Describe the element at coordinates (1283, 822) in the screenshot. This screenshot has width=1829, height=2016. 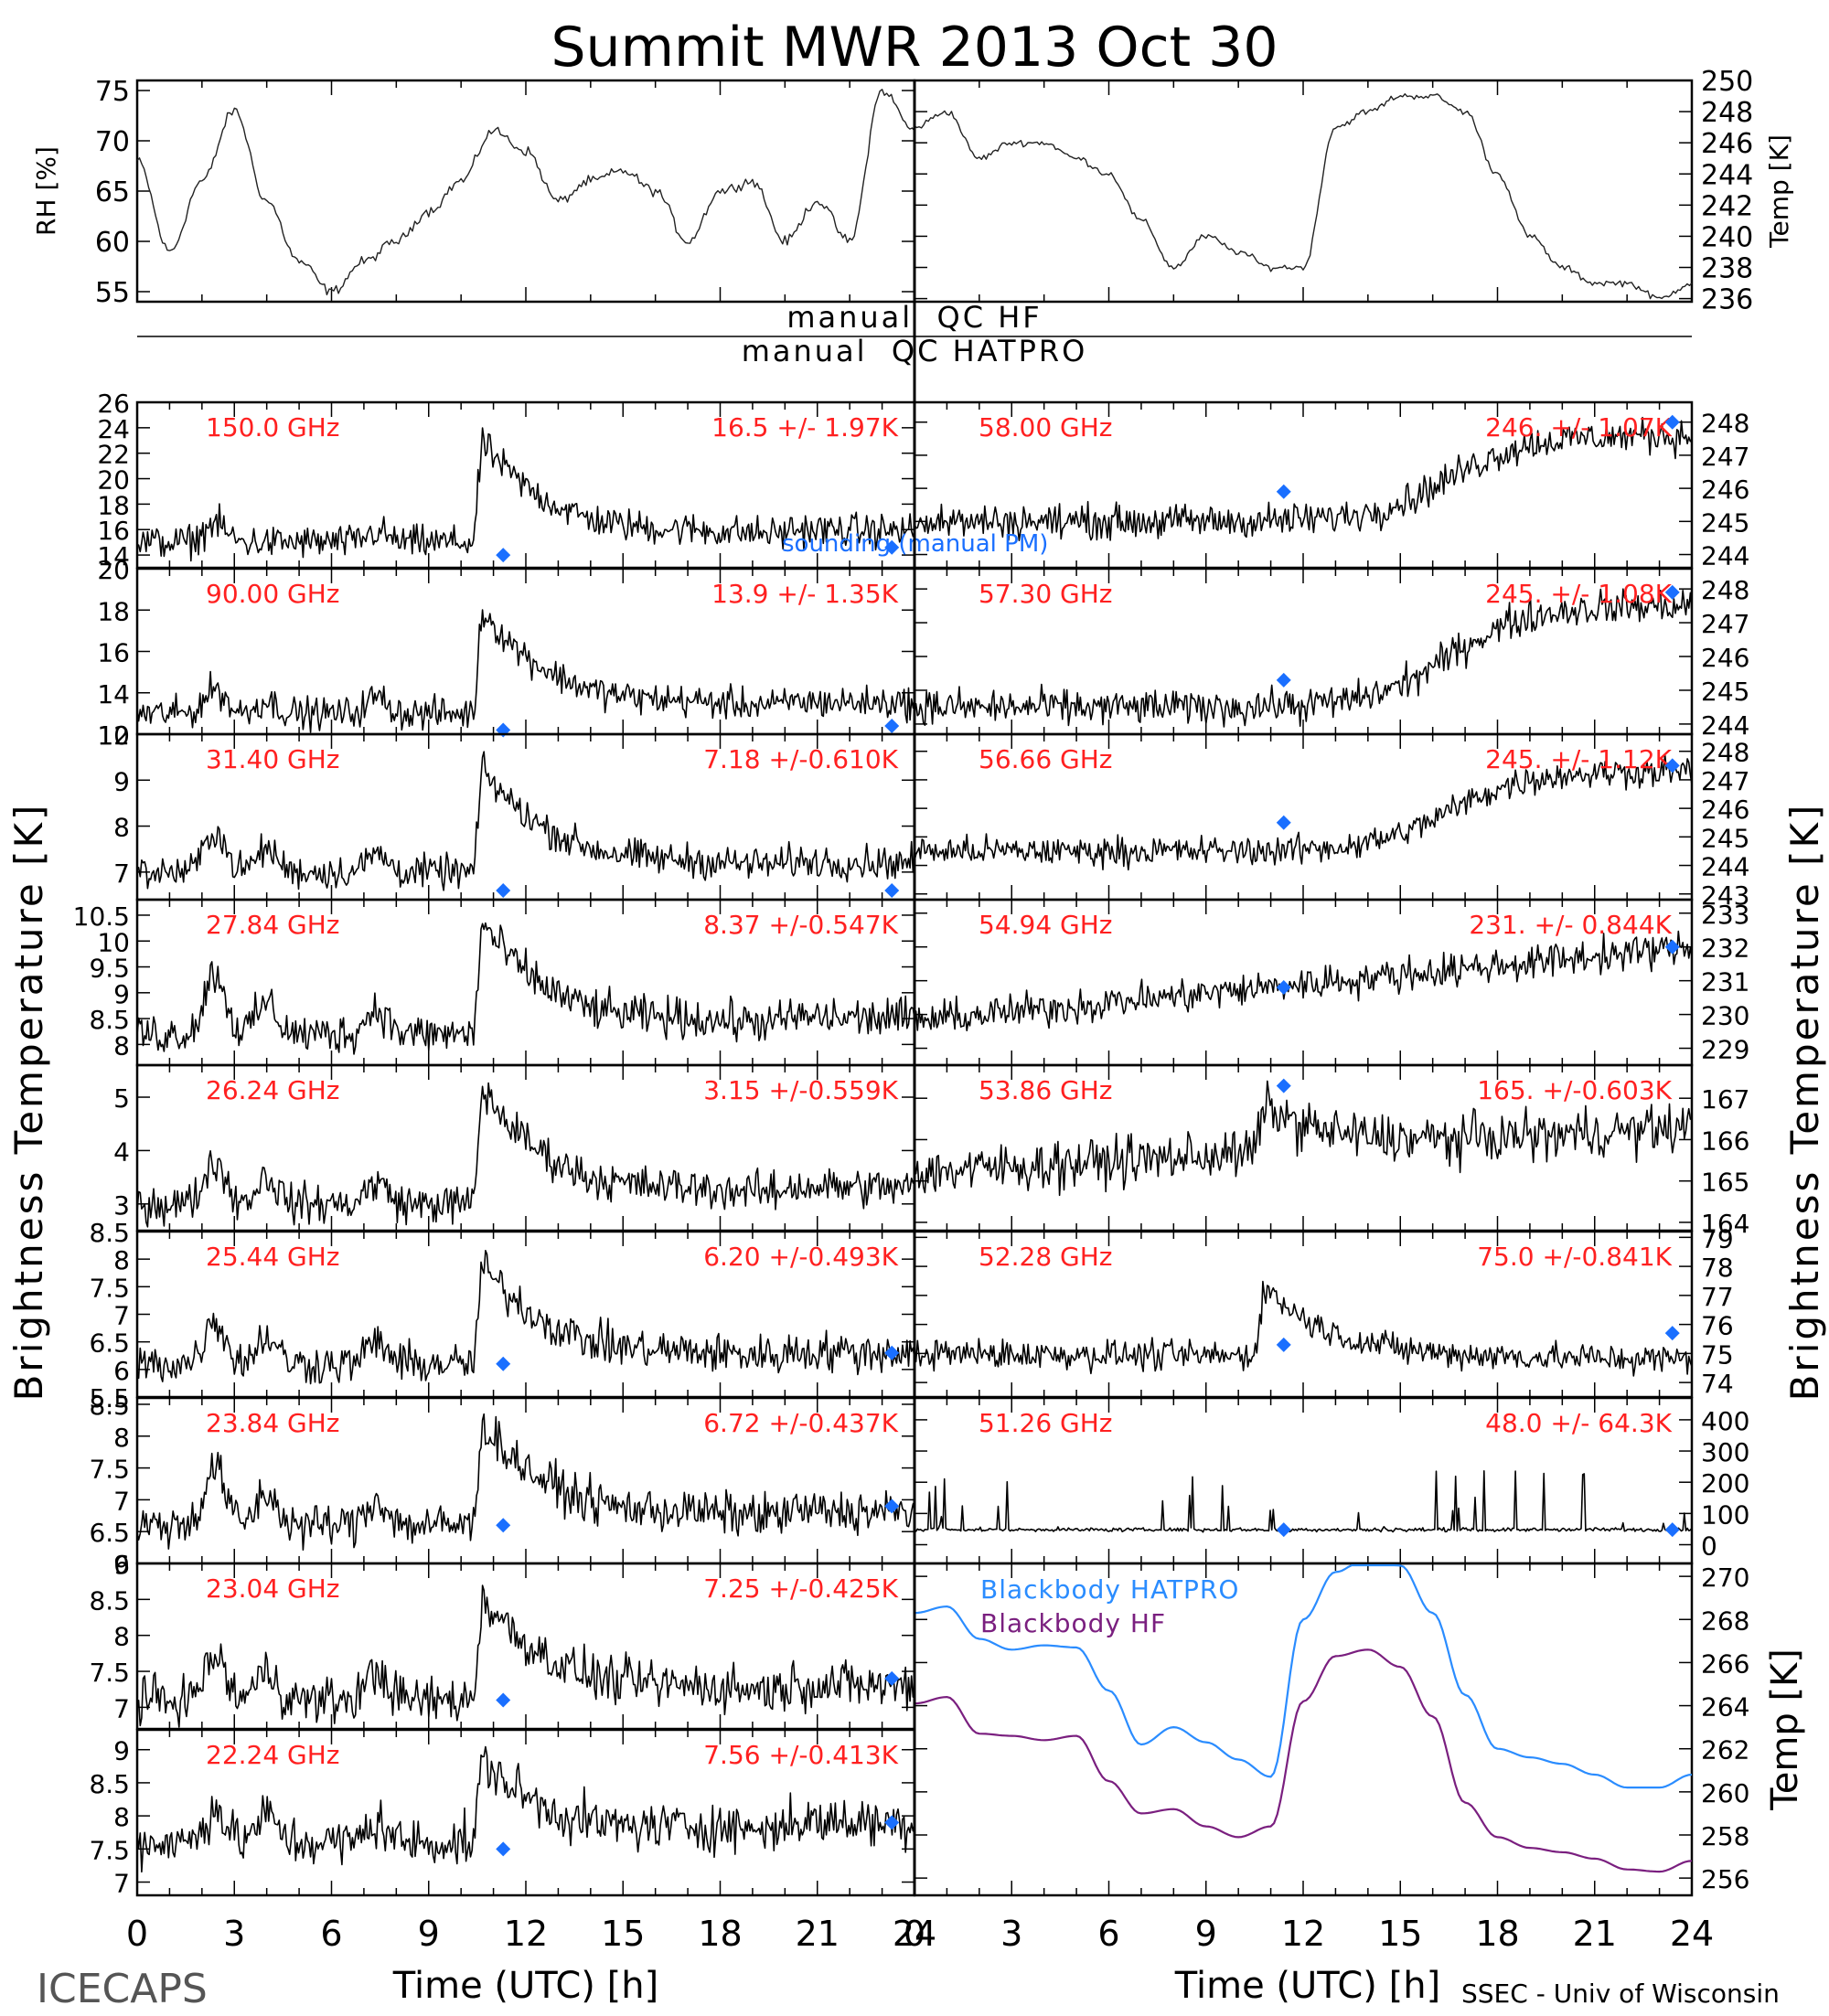
I see `hatpro-panel-2-sounding-marker` at that location.